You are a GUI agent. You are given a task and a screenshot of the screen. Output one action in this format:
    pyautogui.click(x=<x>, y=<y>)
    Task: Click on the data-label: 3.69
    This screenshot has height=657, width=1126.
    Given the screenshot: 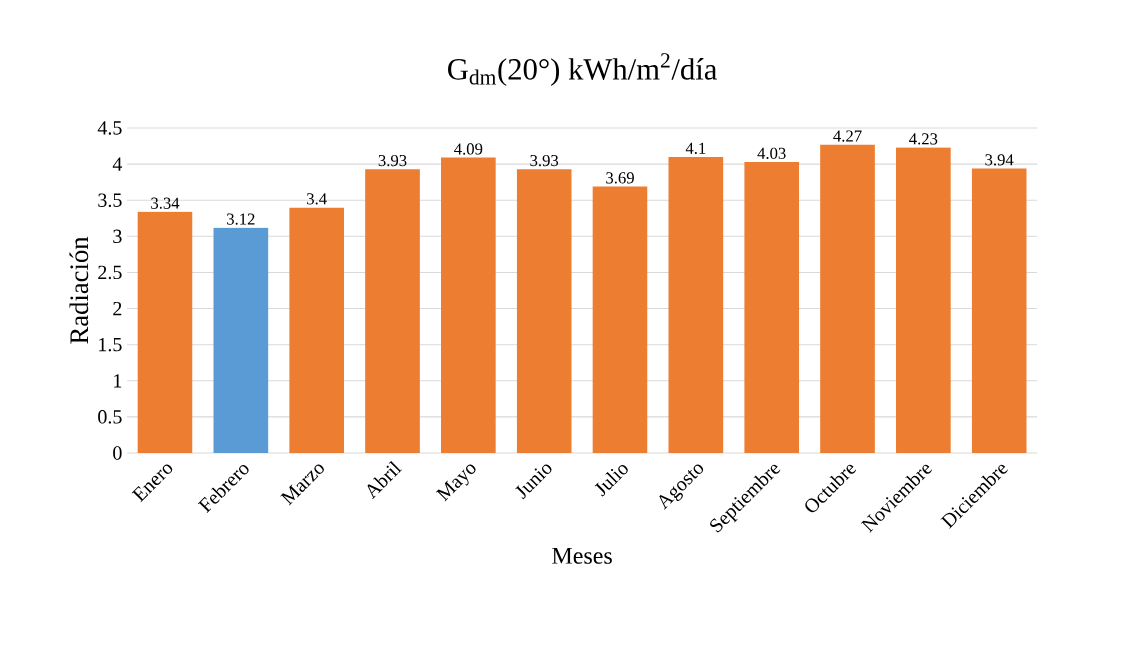 What is the action you would take?
    pyautogui.click(x=620, y=178)
    